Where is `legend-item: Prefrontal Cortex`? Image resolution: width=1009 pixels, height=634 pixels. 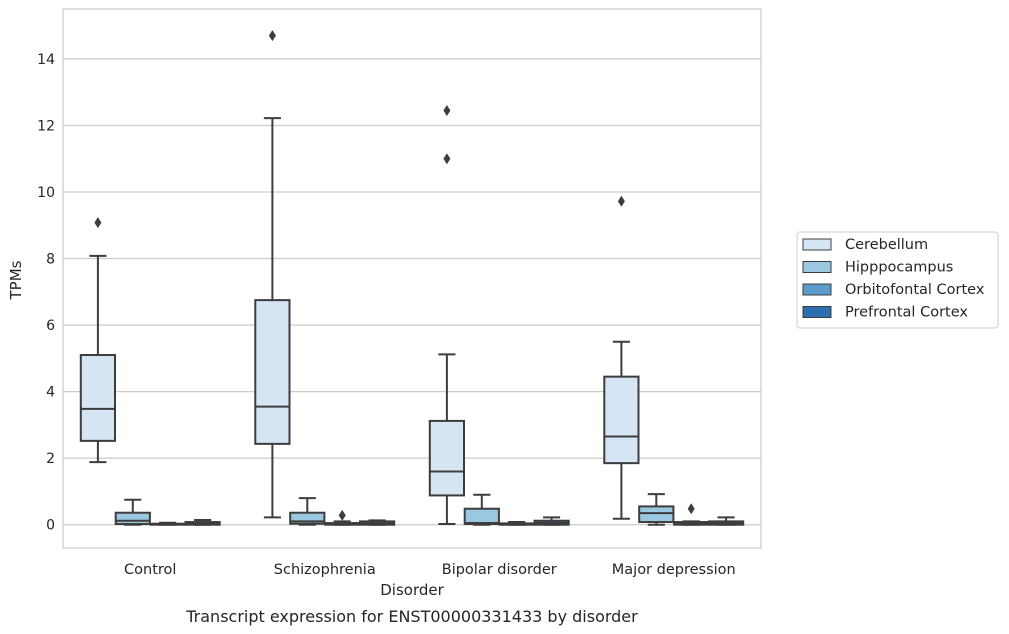
legend-item: Prefrontal Cortex is located at coordinates (885, 313).